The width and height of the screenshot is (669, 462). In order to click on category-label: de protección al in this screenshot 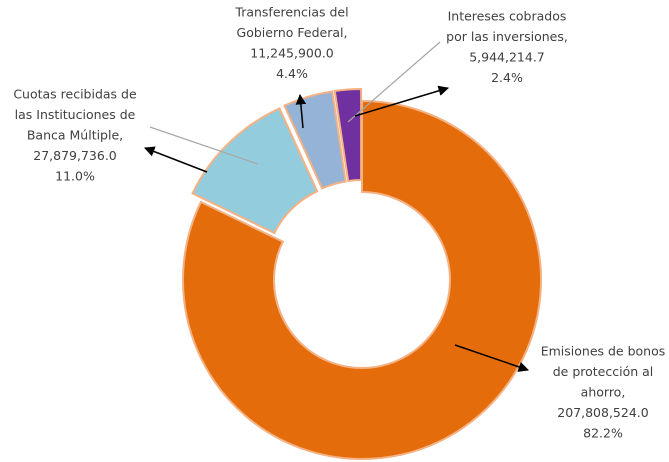, I will do `click(603, 371)`.